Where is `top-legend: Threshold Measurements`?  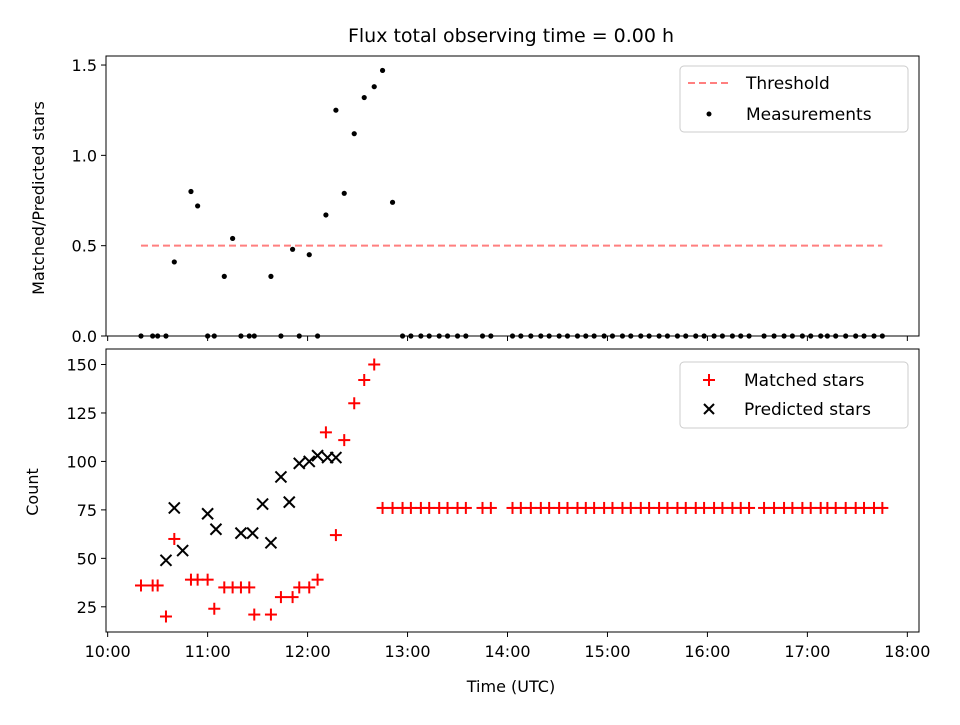
top-legend: Threshold Measurements is located at coordinates (794, 99).